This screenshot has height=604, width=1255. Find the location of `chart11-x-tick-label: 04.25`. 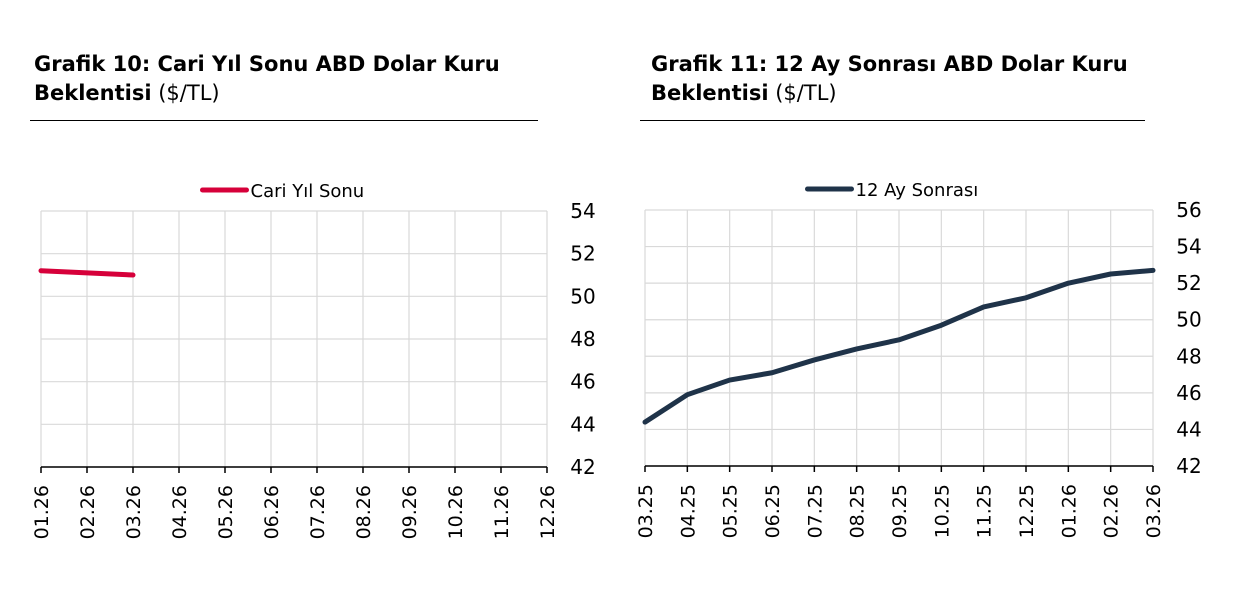

chart11-x-tick-label: 04.25 is located at coordinates (688, 511).